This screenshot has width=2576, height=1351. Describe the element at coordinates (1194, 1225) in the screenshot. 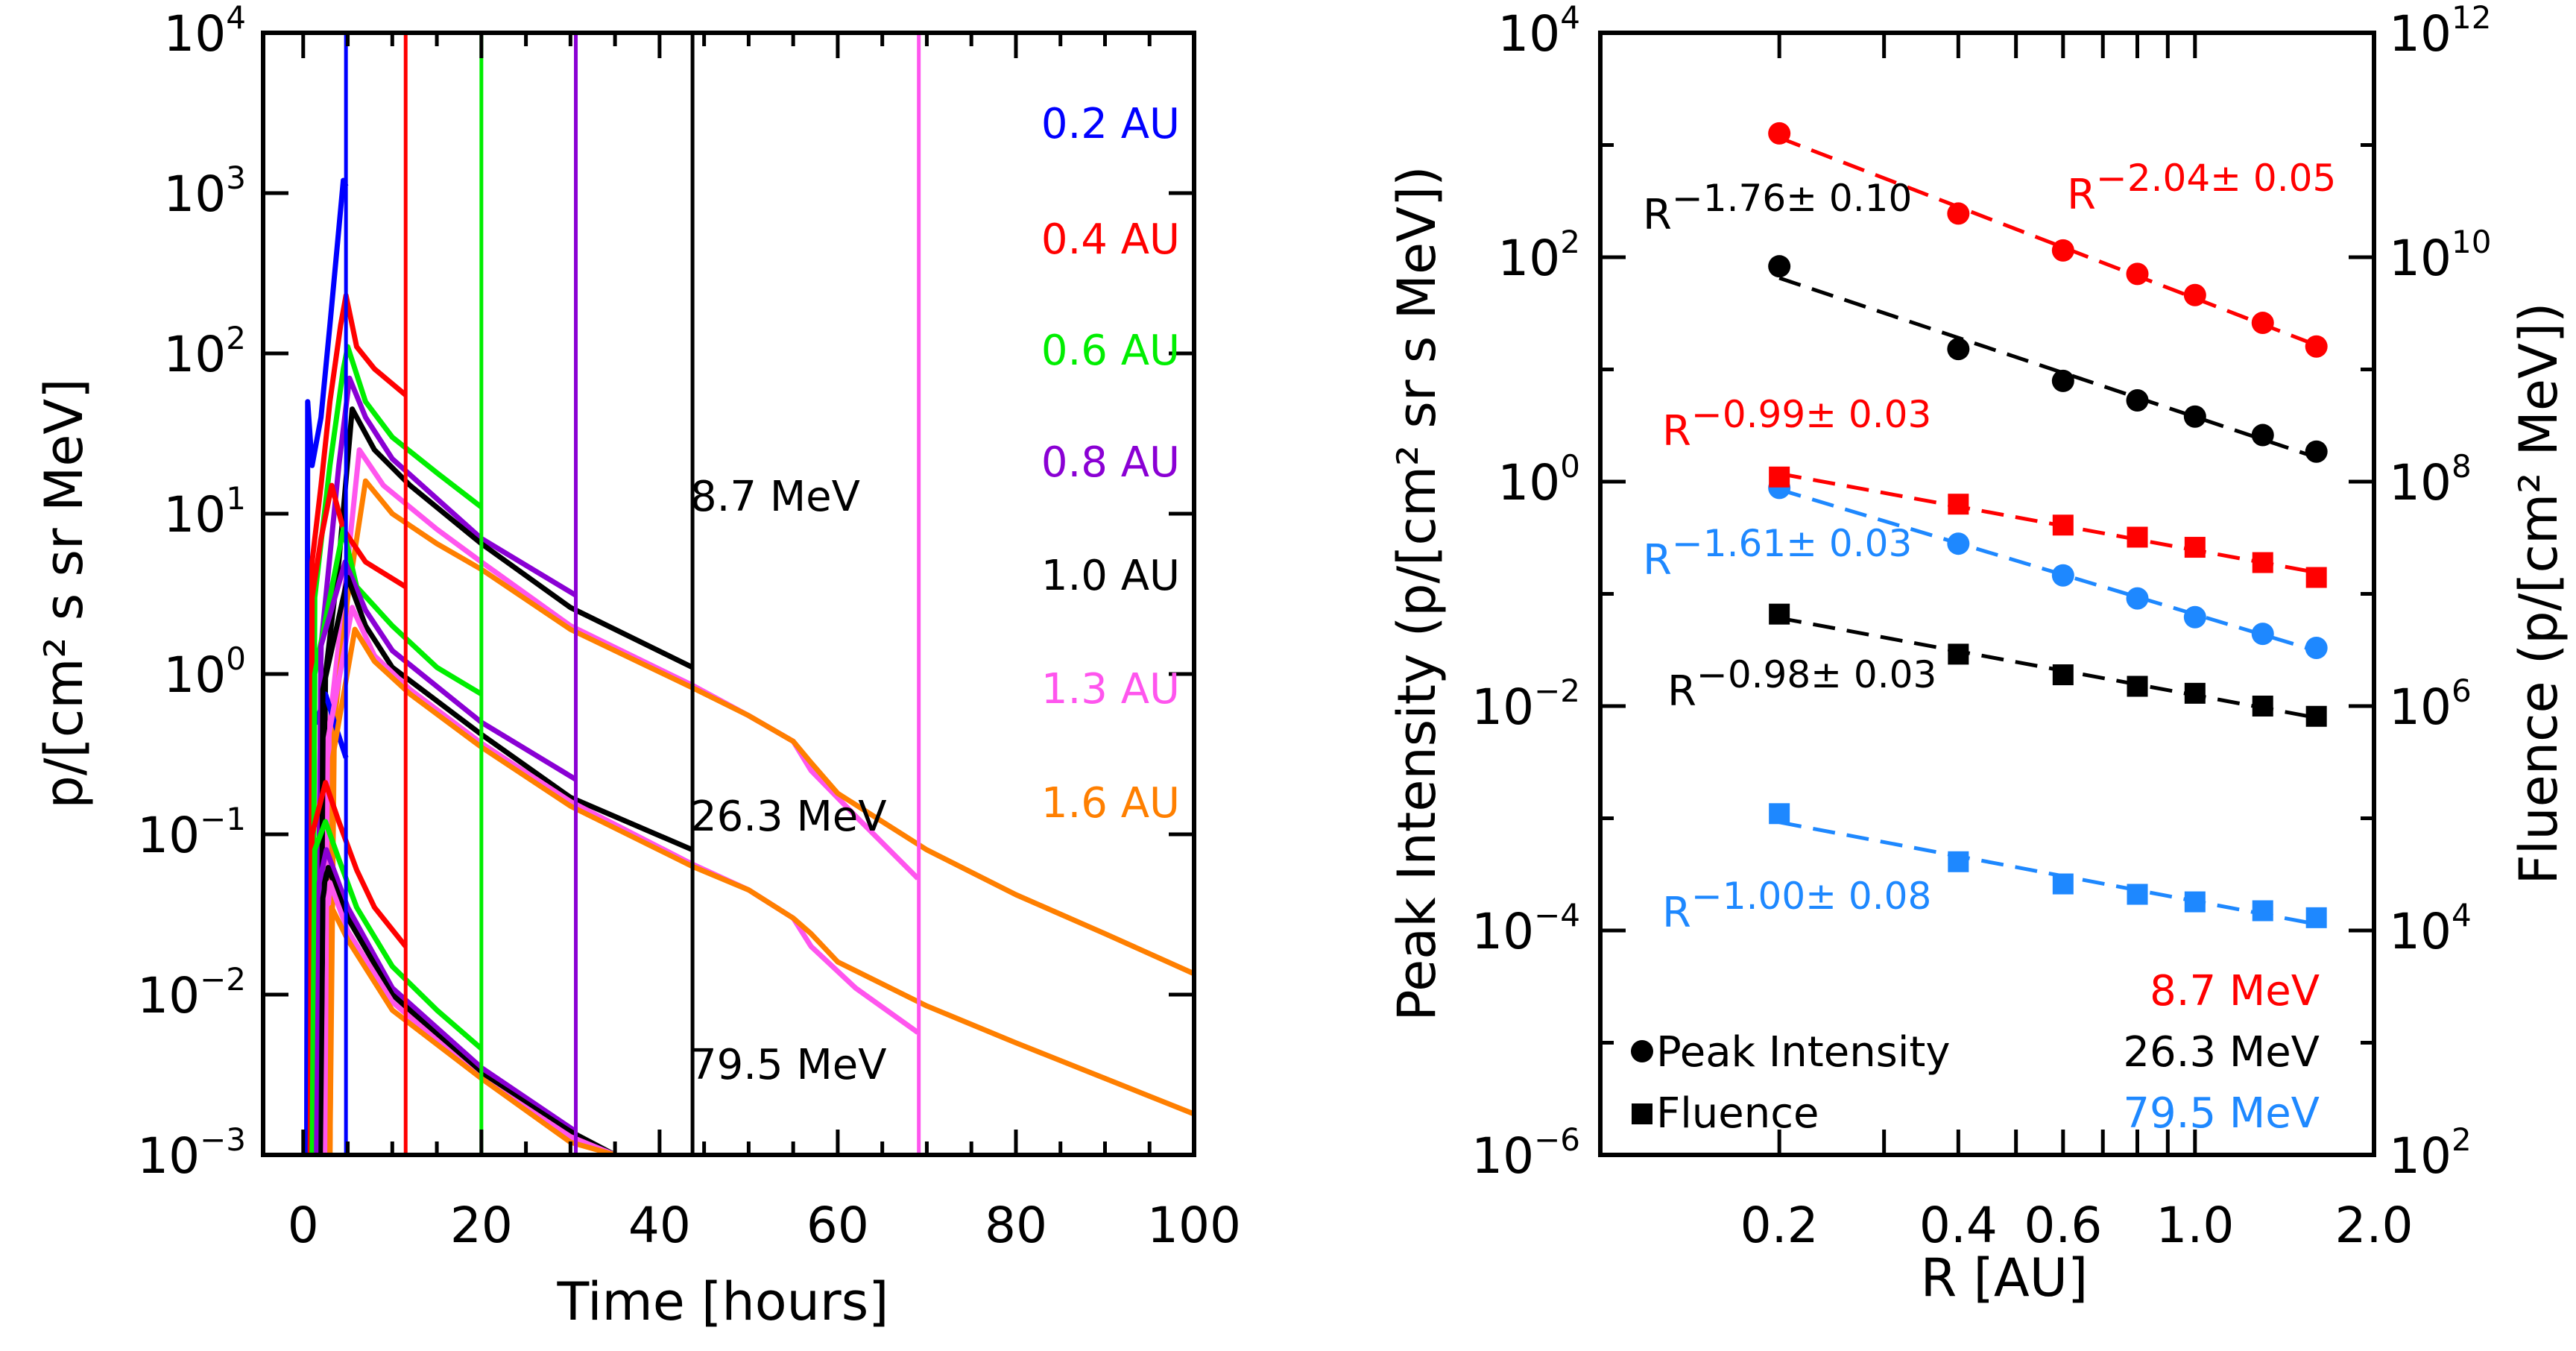

I see `x-tick-label: 100` at that location.